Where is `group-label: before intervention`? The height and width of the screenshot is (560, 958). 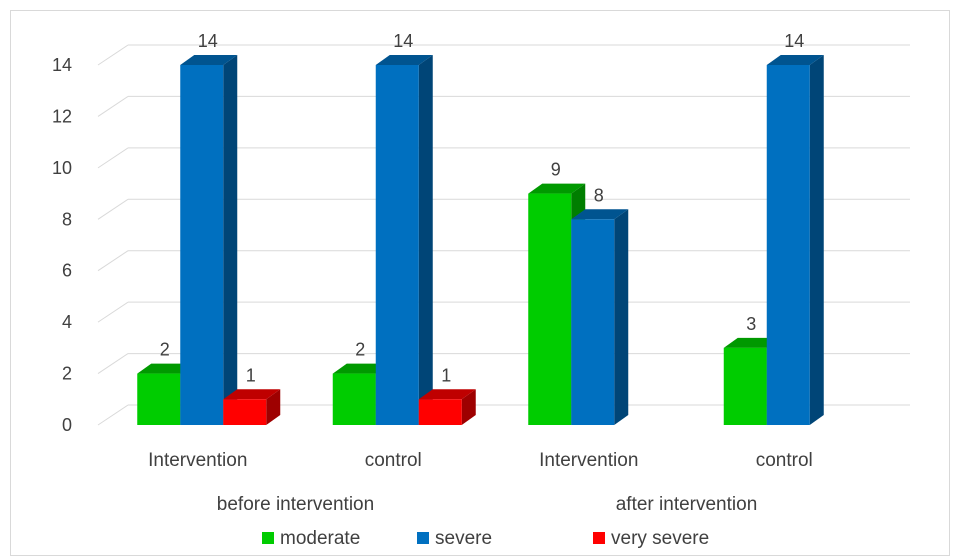
group-label: before intervention is located at coordinates (295, 504).